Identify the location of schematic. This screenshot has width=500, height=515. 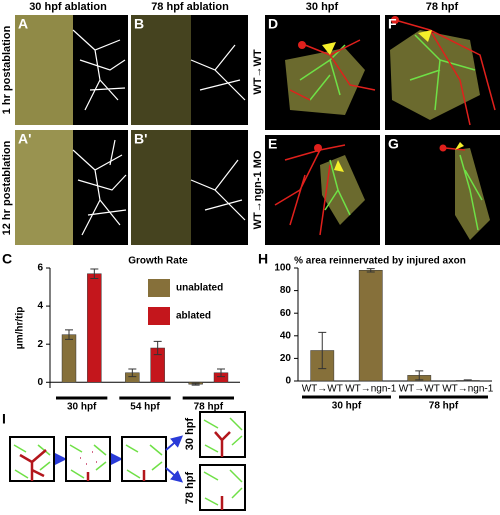
(127, 461).